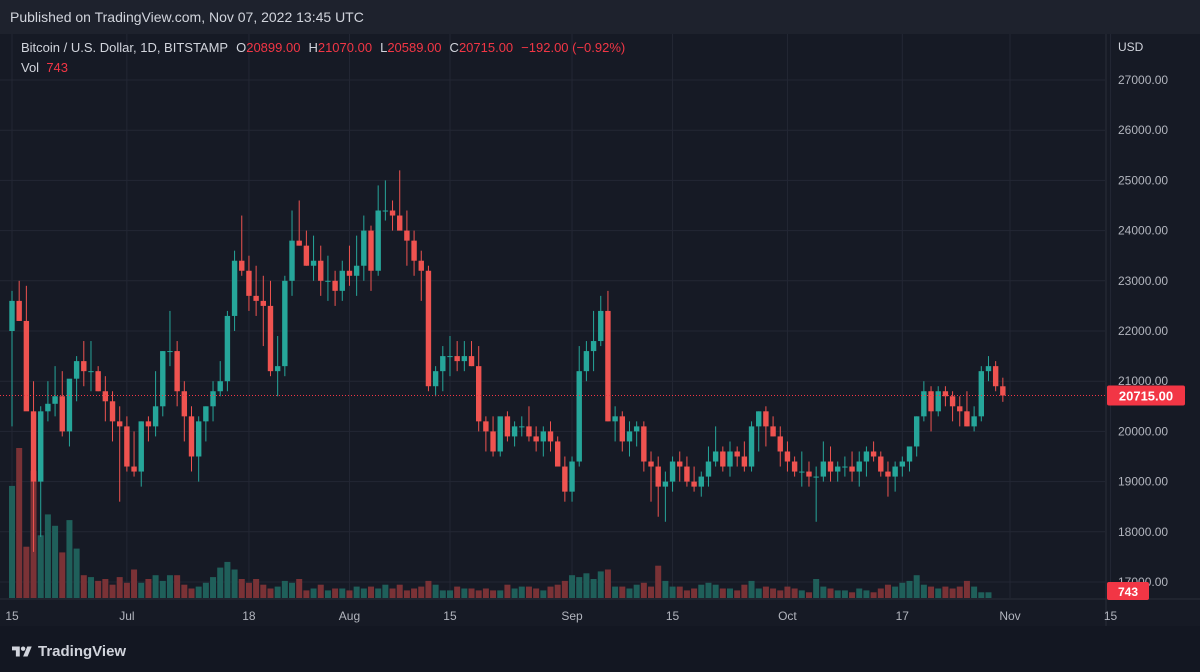 Image resolution: width=1200 pixels, height=672 pixels. What do you see at coordinates (454, 47) in the screenshot?
I see `close-label: C` at bounding box center [454, 47].